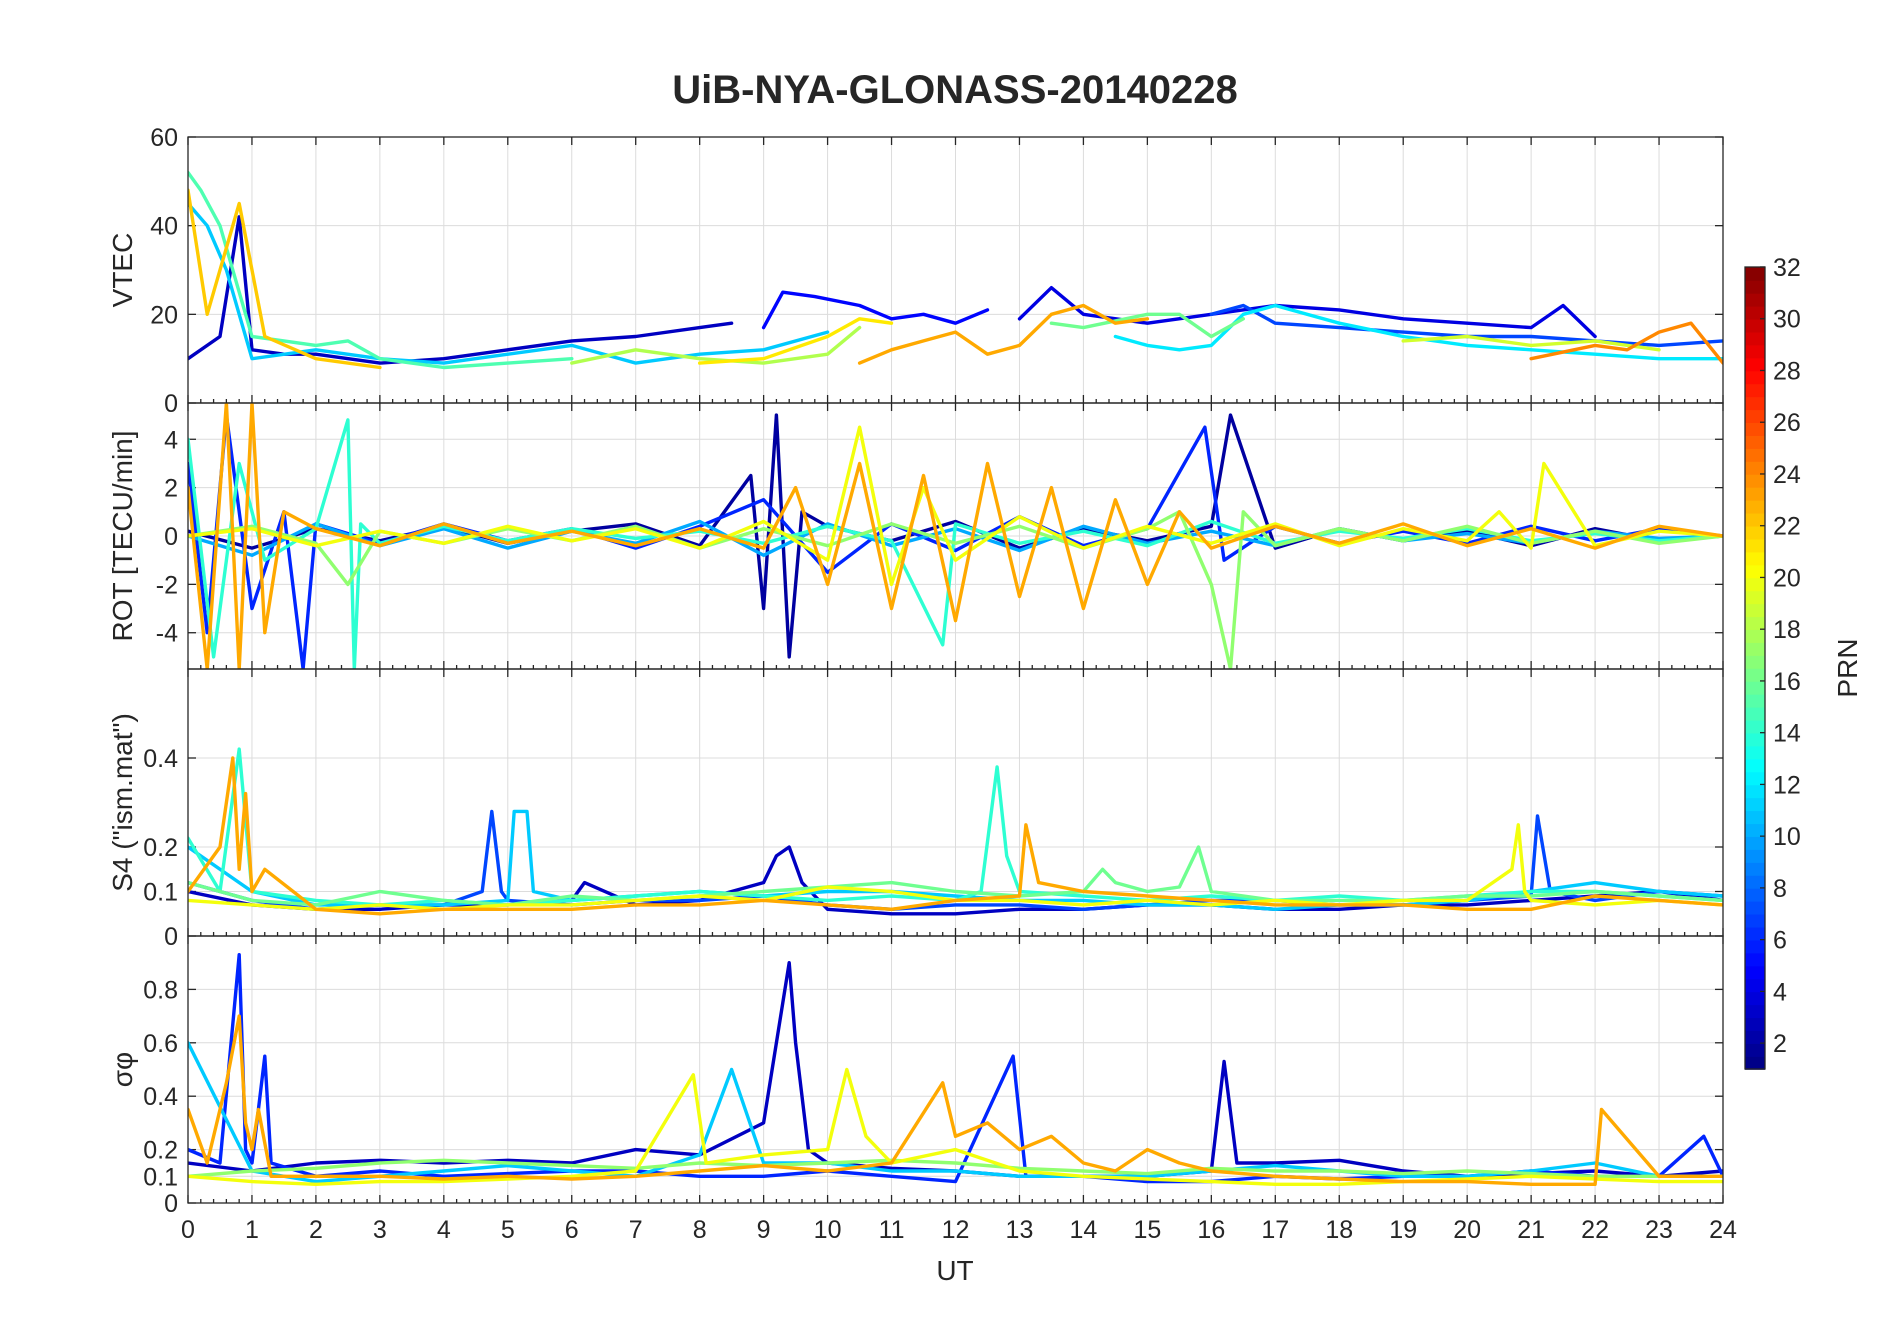  What do you see at coordinates (700, 1230) in the screenshot?
I see `x-tick-label: 8` at bounding box center [700, 1230].